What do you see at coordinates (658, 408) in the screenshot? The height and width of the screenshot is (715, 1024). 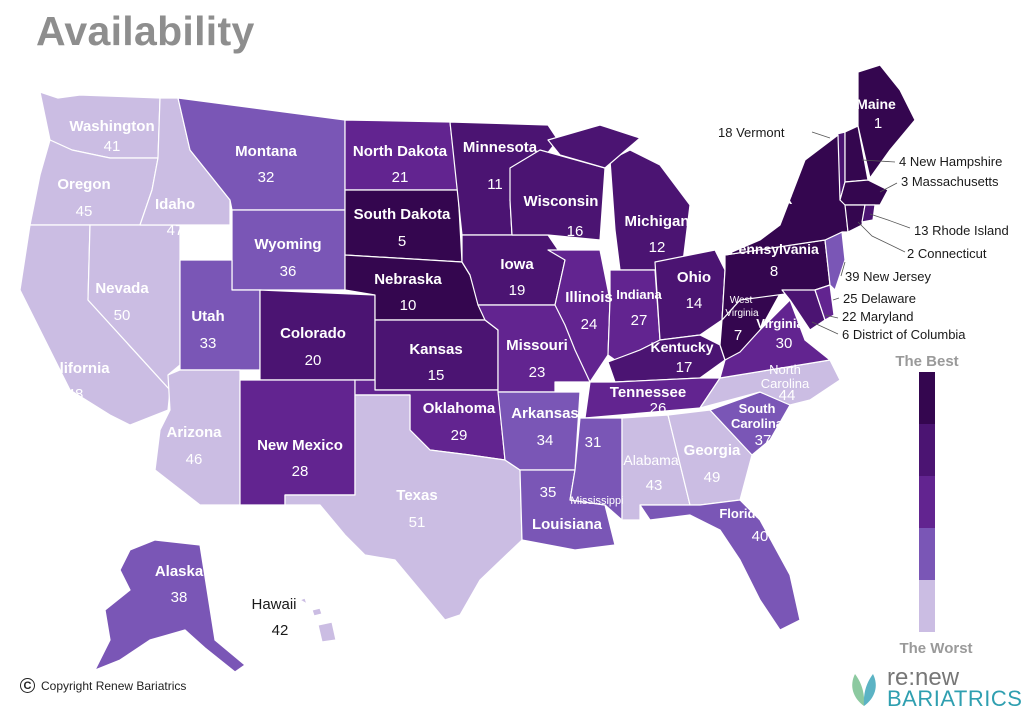 I see `rank-tennessee: 26` at bounding box center [658, 408].